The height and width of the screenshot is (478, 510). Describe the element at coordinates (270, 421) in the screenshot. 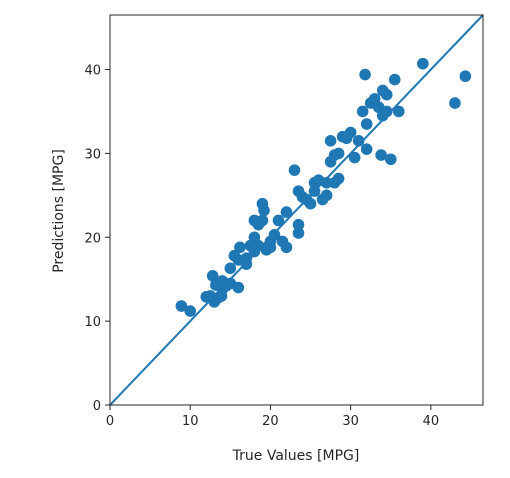

I see `x-tick-label: 20` at that location.